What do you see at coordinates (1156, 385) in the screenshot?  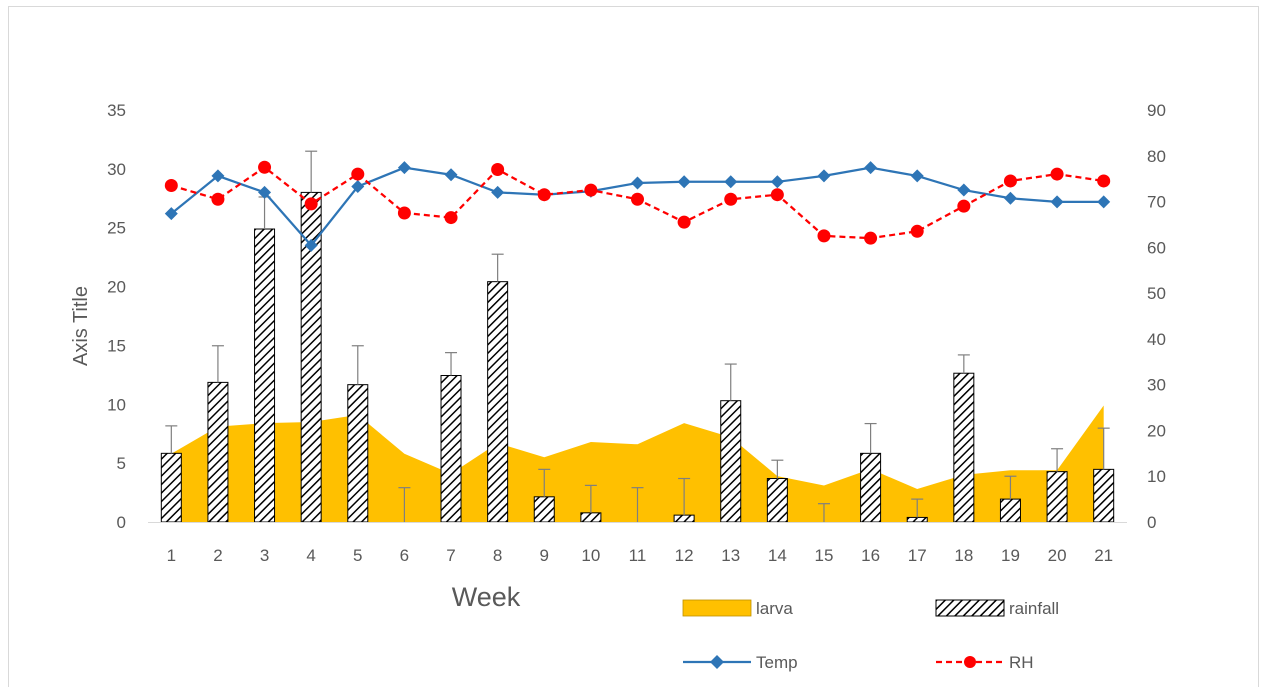 I see `y-right-tick-label-30: 30` at bounding box center [1156, 385].